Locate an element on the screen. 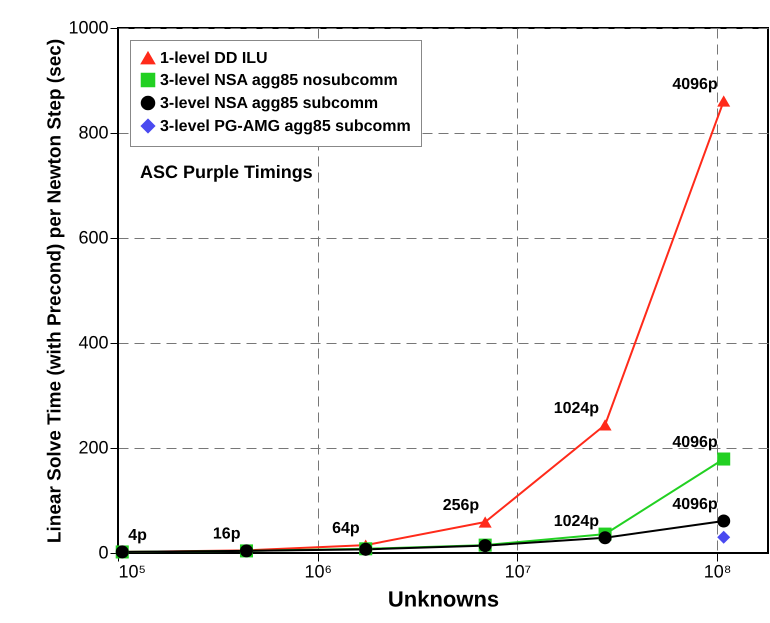  annotation: 64p is located at coordinates (346, 529).